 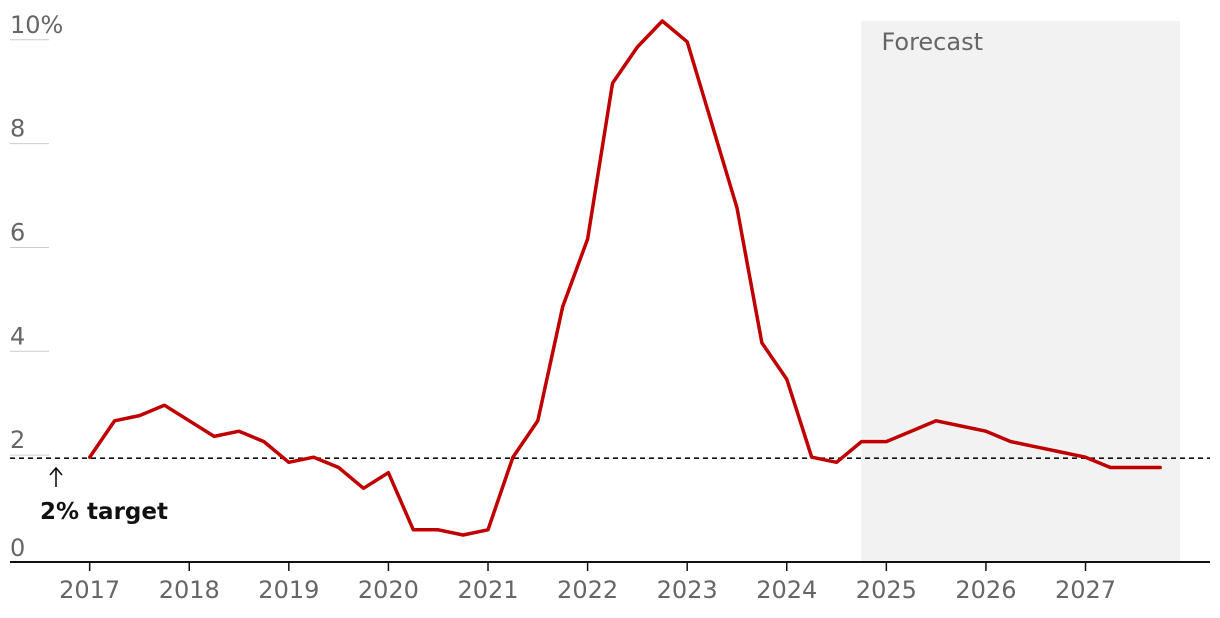 What do you see at coordinates (288, 590) in the screenshot?
I see `x-tick-label: 2019` at bounding box center [288, 590].